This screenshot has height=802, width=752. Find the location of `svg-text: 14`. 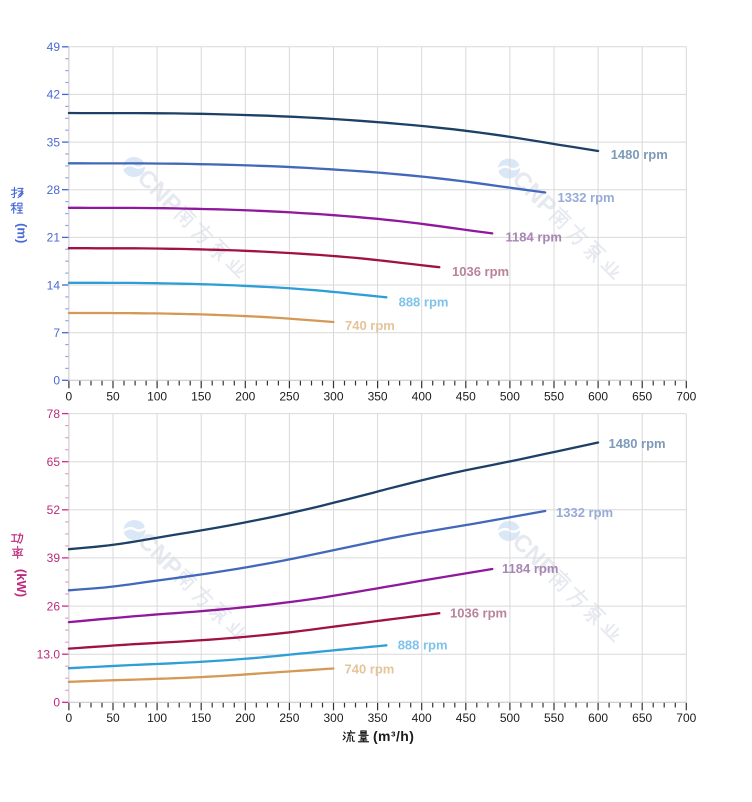

svg-text: 14 is located at coordinates (54, 285).